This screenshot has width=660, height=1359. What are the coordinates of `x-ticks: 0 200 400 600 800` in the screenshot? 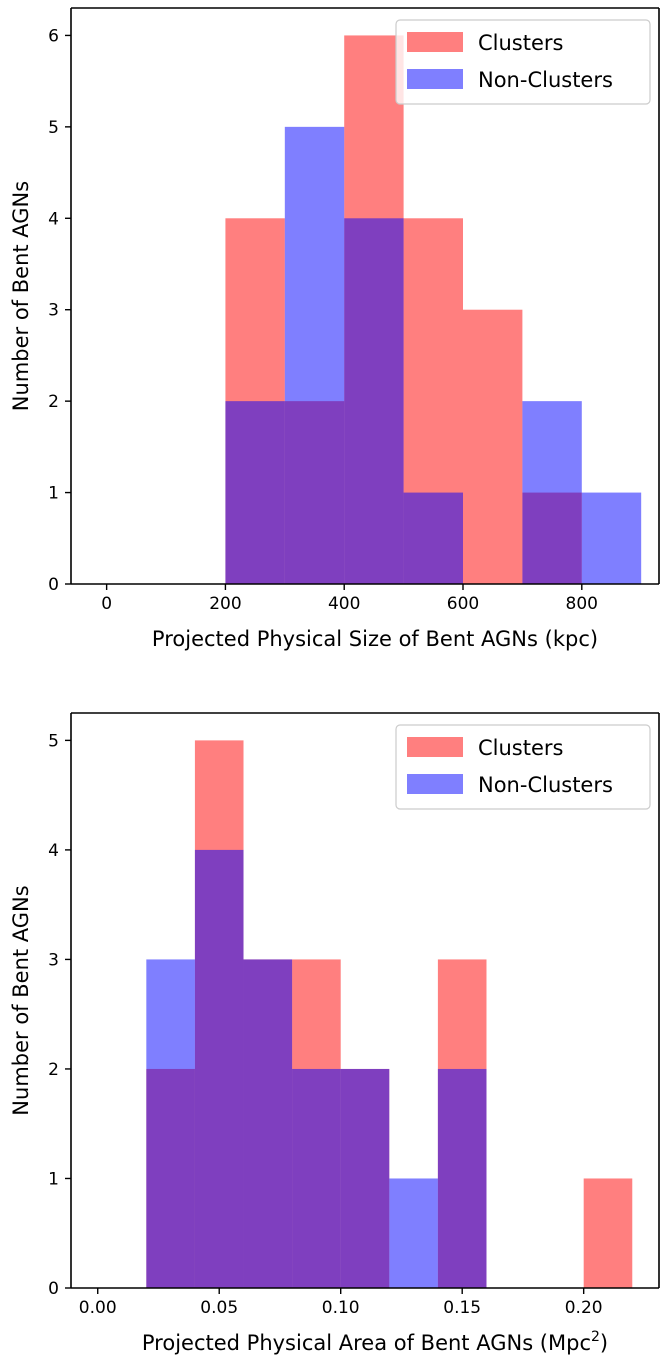 It's located at (349, 599).